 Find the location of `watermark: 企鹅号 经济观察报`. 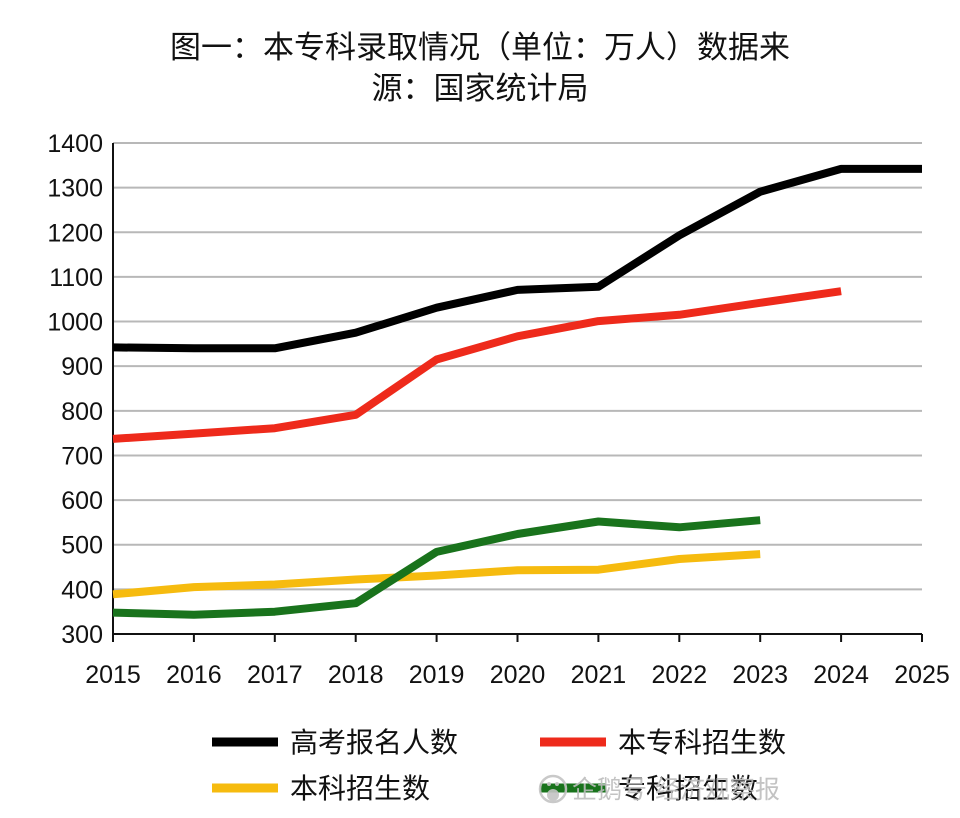

watermark: 企鹅号 经济观察报 is located at coordinates (659, 789).